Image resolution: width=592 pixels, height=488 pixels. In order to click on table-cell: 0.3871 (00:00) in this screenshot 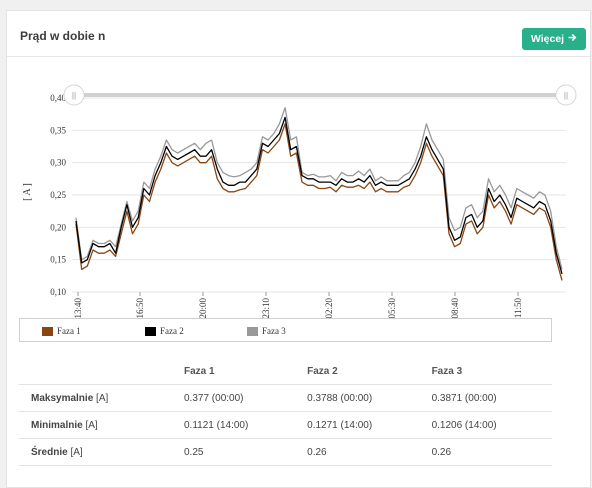, I will do `click(489, 398)`.